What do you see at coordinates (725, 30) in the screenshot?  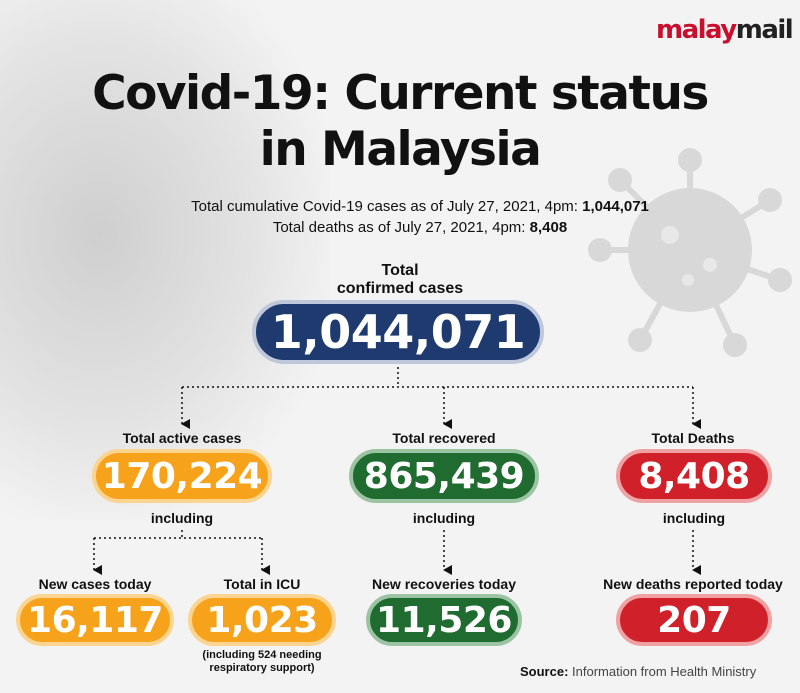 I see `malaymail-logo: malaymail` at bounding box center [725, 30].